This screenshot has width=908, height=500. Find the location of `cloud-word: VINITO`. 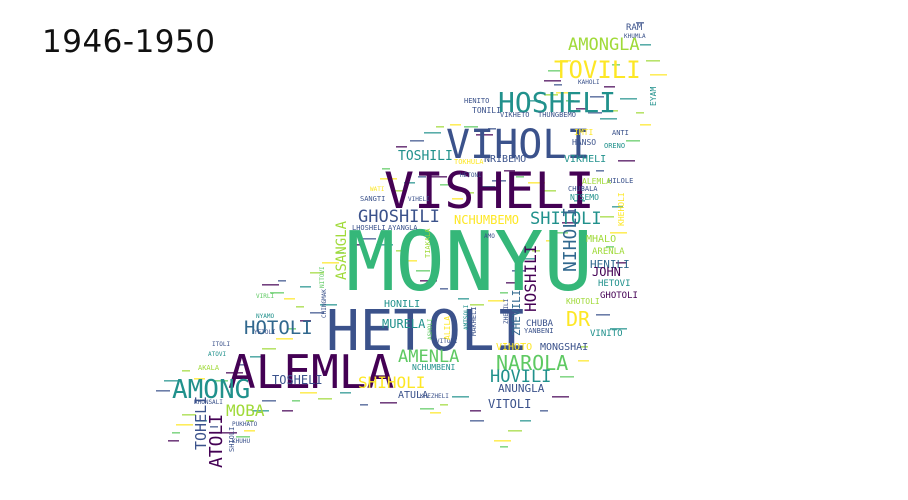

cloud-word: VINITO is located at coordinates (606, 334).